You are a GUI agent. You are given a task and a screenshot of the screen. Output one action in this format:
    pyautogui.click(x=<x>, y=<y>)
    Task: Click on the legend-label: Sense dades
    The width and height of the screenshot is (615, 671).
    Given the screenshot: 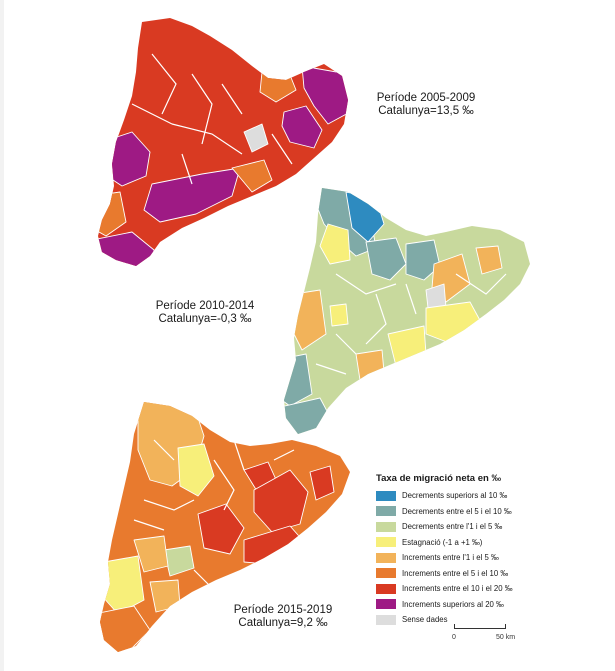 What is the action you would take?
    pyautogui.click(x=425, y=620)
    